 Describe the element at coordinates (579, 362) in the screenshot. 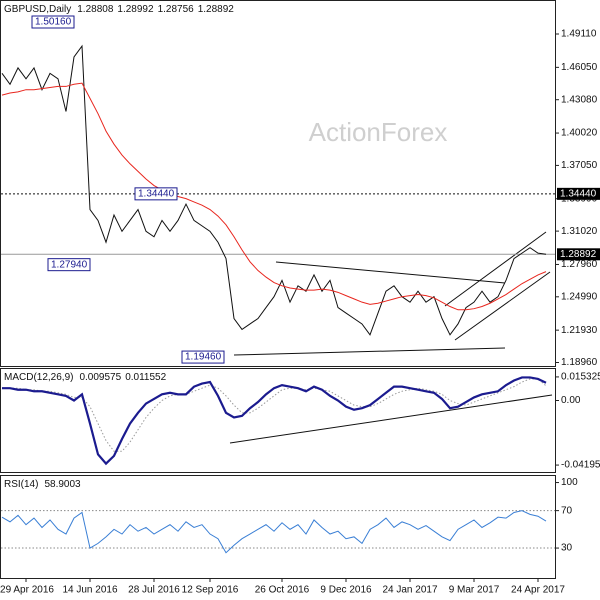

I see `y-tick-label: 1.18960` at that location.